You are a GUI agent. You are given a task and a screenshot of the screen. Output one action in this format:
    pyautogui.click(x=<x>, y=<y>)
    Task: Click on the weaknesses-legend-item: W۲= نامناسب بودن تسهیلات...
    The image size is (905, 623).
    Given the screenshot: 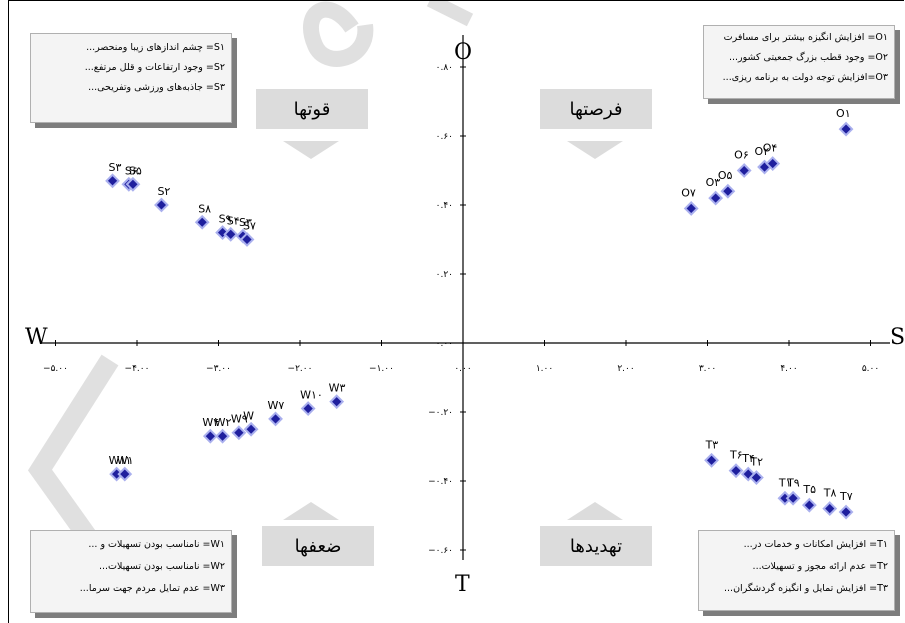 What is the action you would take?
    pyautogui.click(x=162, y=566)
    